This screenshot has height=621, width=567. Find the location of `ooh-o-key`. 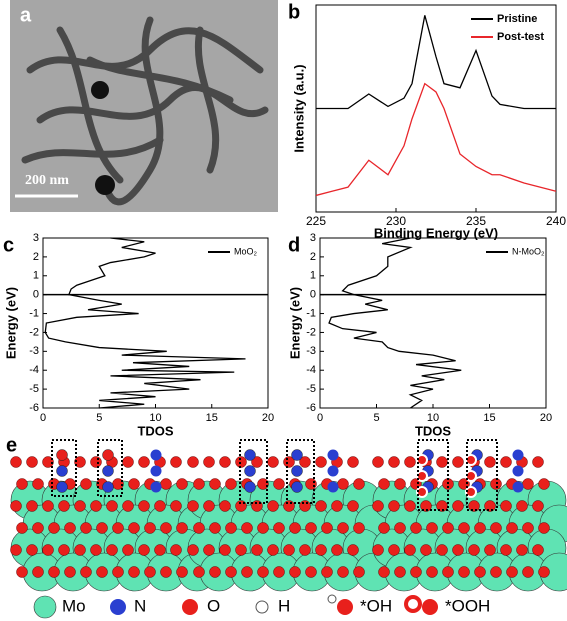

ooh-o-key is located at coordinates (430, 607).